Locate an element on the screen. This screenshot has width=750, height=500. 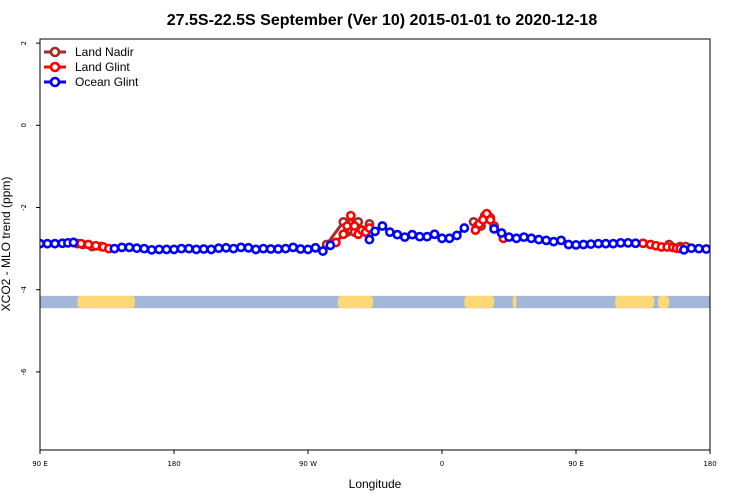
legend-label: Land Nadir is located at coordinates (104, 52).